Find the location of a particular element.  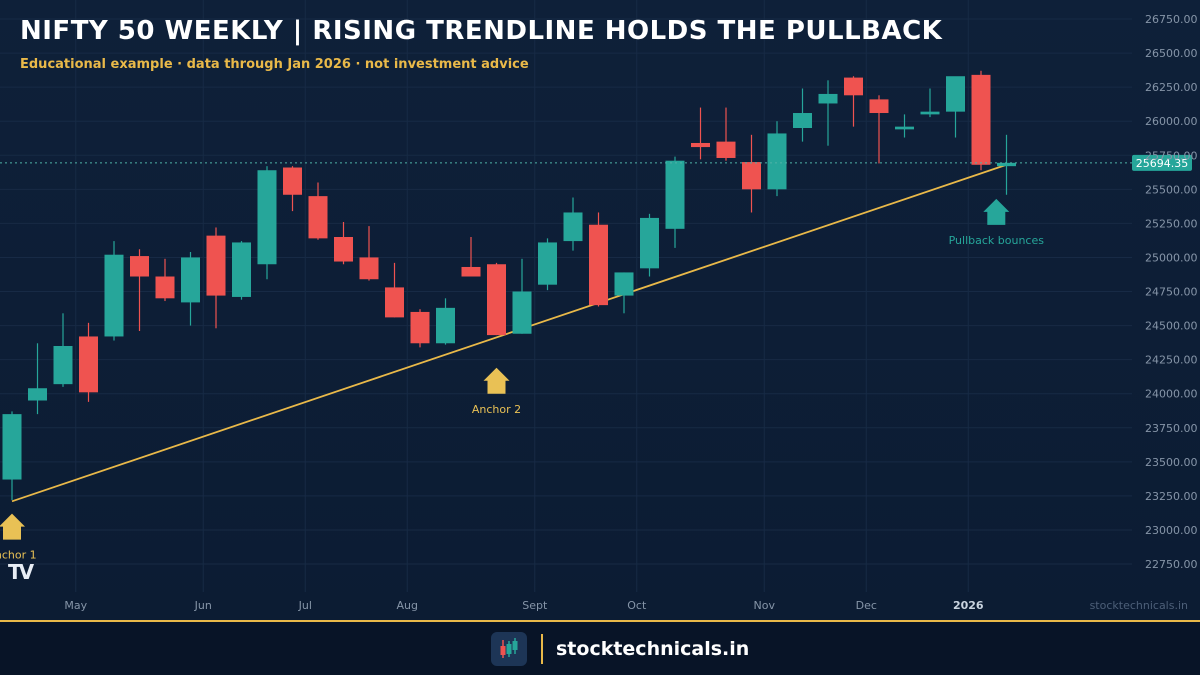

x-tick-label: Jul is located at coordinates (305, 605).